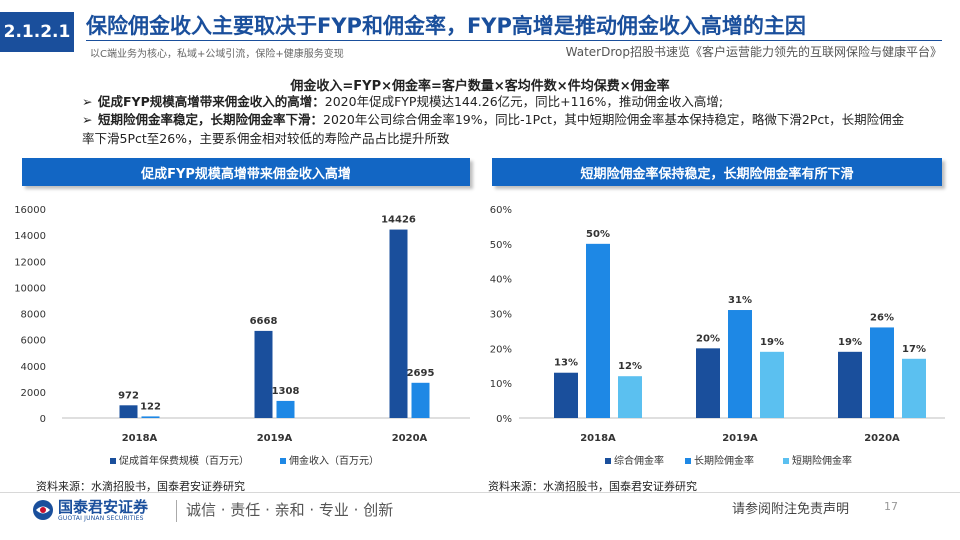 The image size is (960, 540). Describe the element at coordinates (30, 236) in the screenshot. I see `y-tick-label: 14000` at that location.